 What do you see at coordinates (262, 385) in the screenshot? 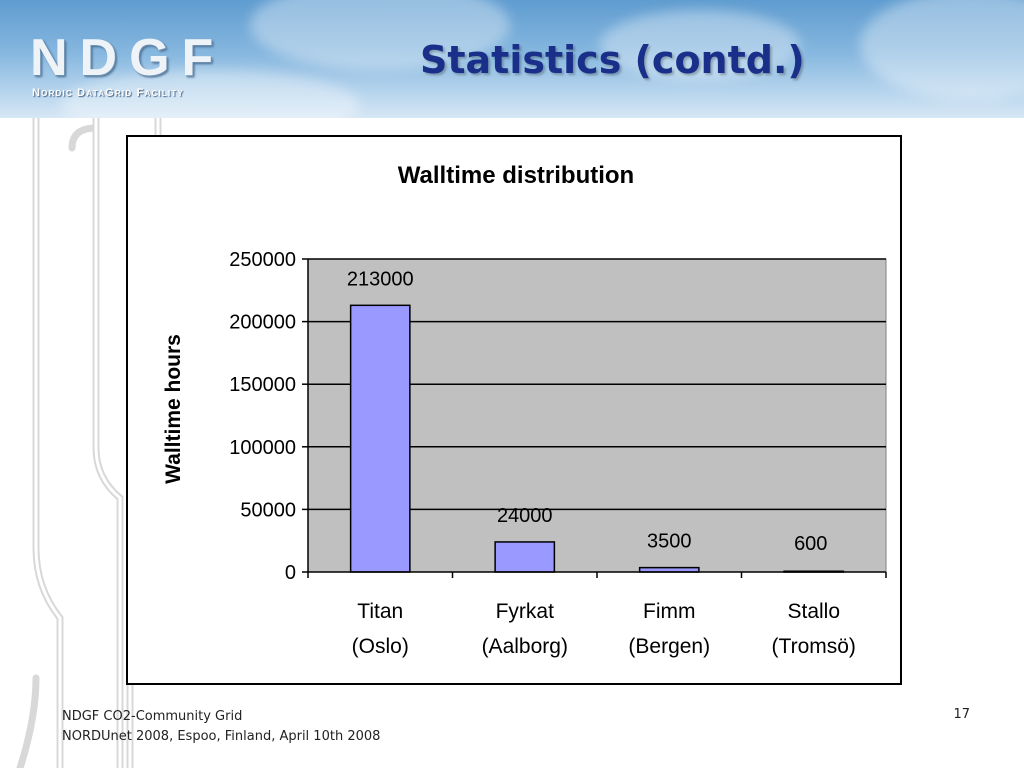
I see `y-tick-label: 150000` at bounding box center [262, 385].